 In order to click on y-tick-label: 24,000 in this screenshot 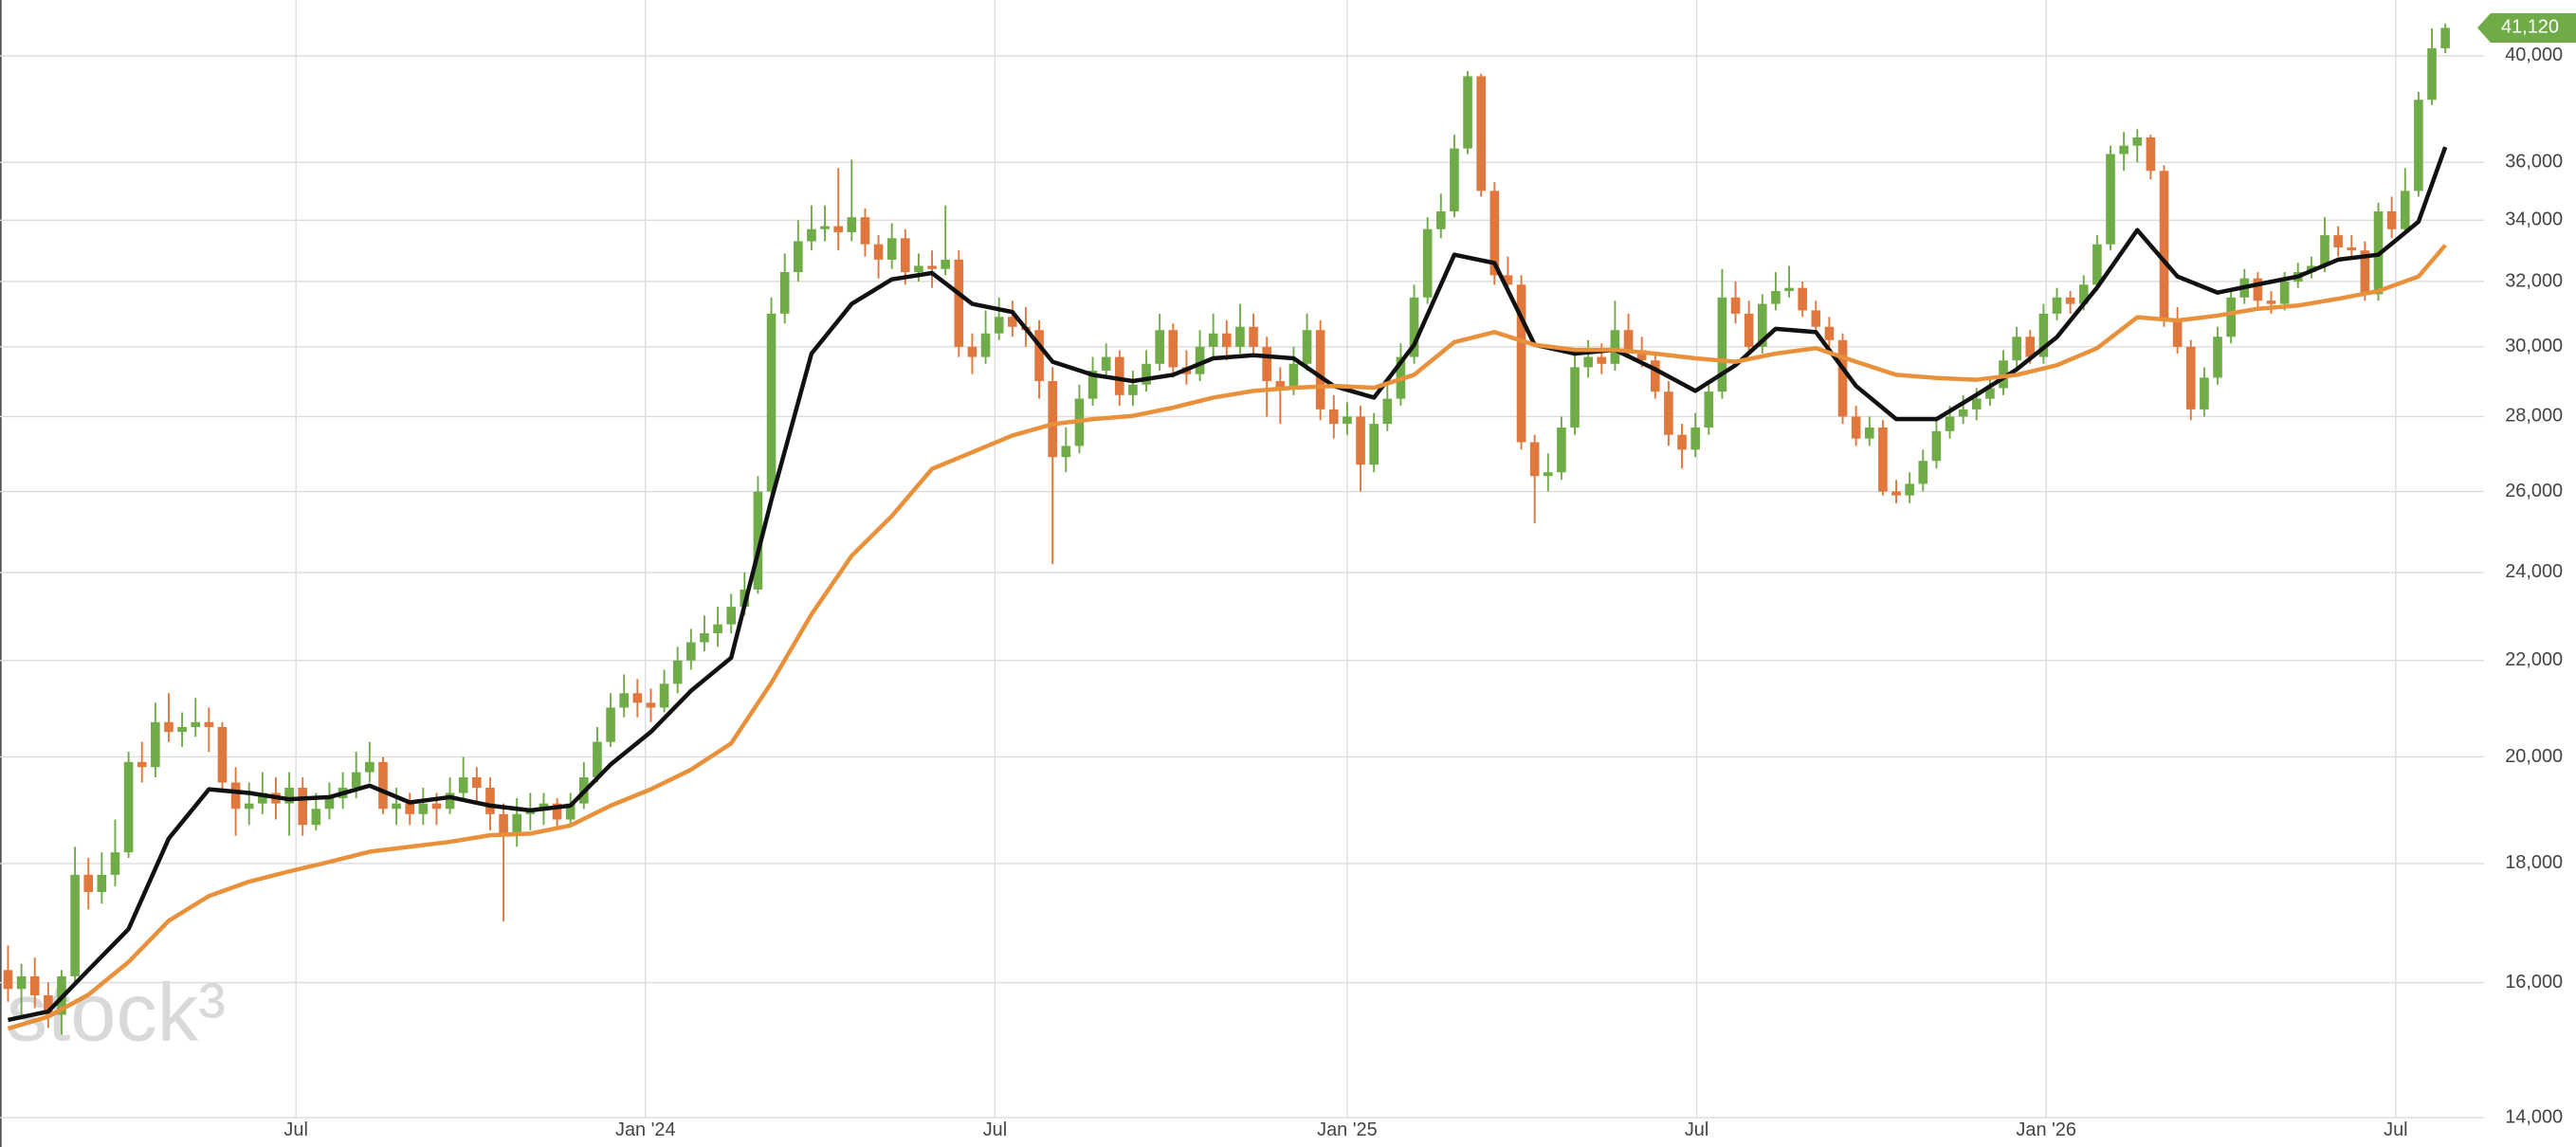, I will do `click(2534, 571)`.